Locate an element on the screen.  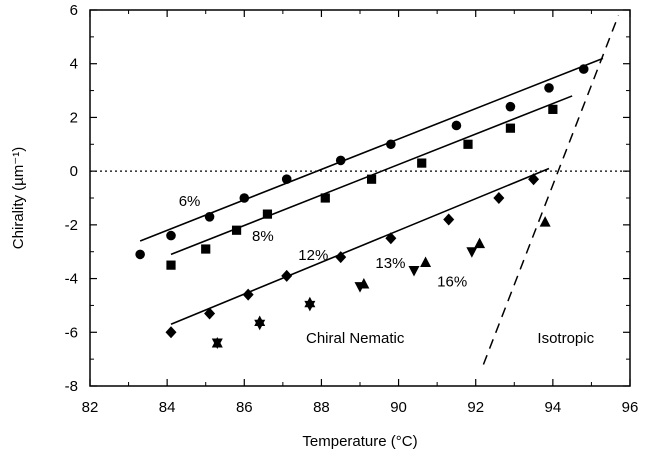
annotation-label: Chiral Nematic is located at coordinates (355, 338).